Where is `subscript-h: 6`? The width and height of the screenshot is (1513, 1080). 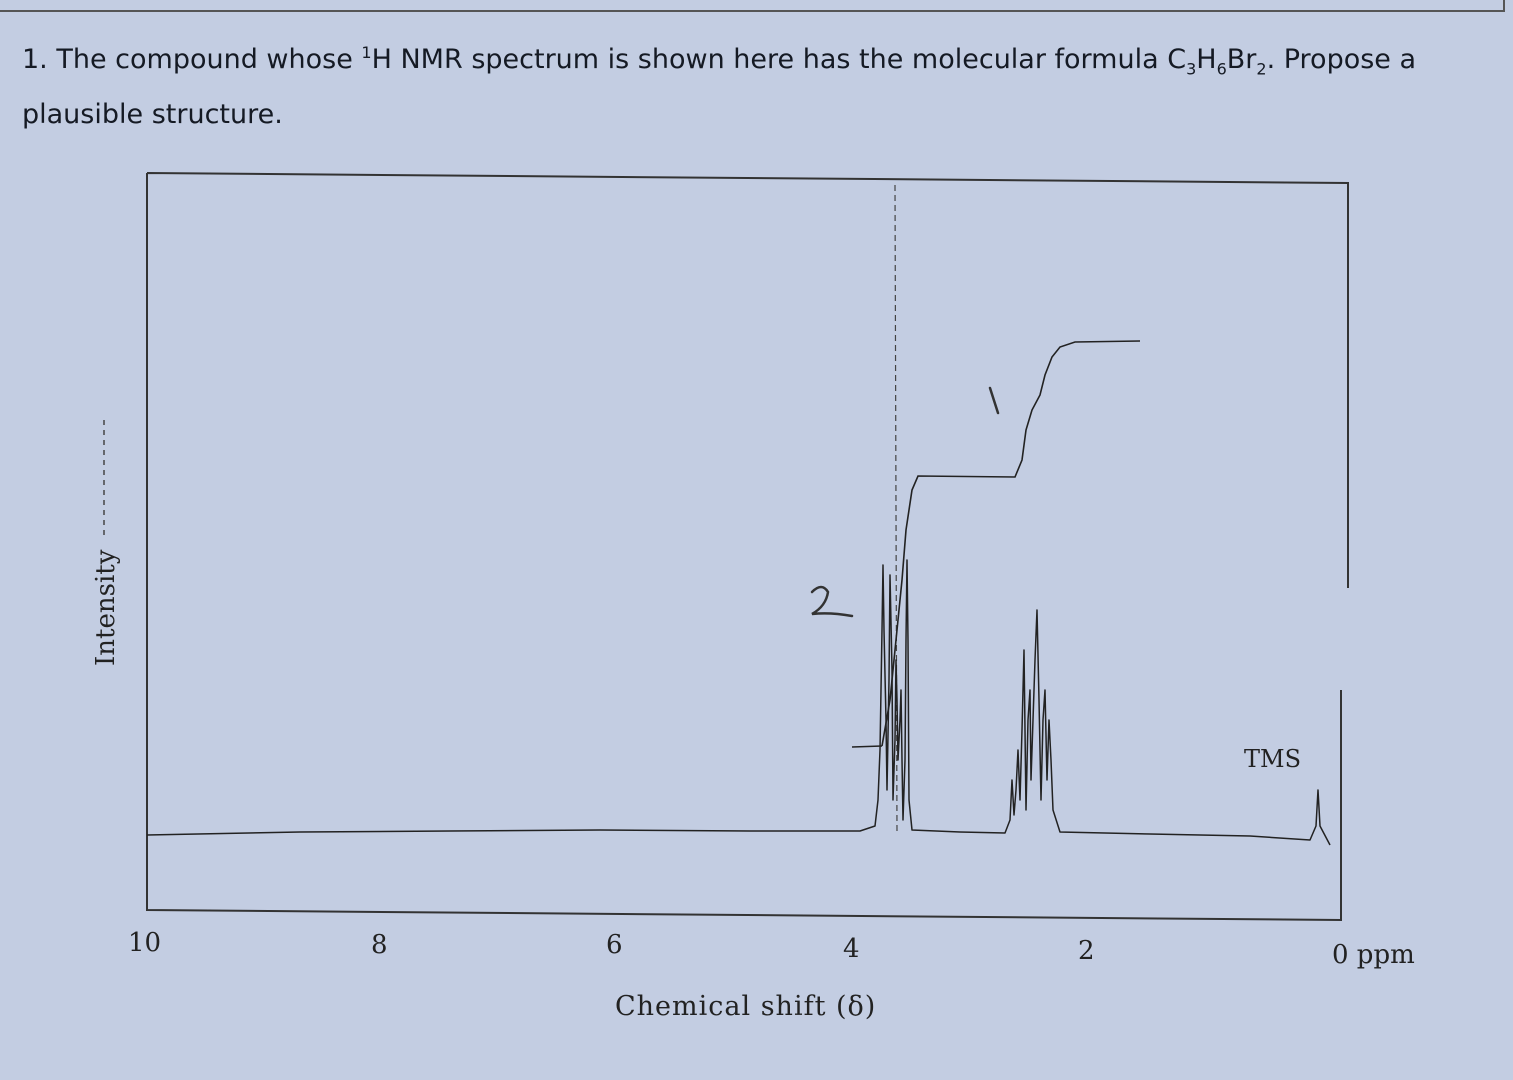 subscript-h: 6 is located at coordinates (1221, 69).